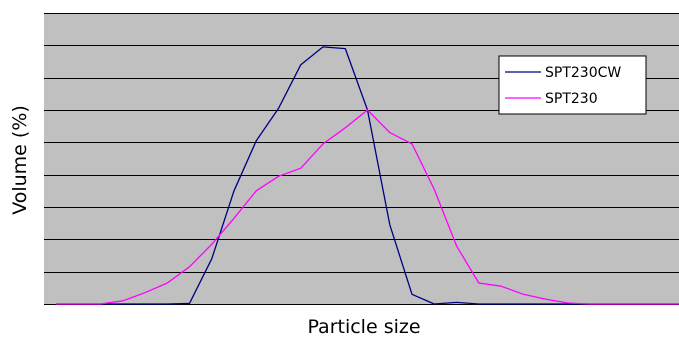 The image size is (679, 338). Describe the element at coordinates (571, 99) in the screenshot. I see `legend-label-spt230: SPT230` at that location.